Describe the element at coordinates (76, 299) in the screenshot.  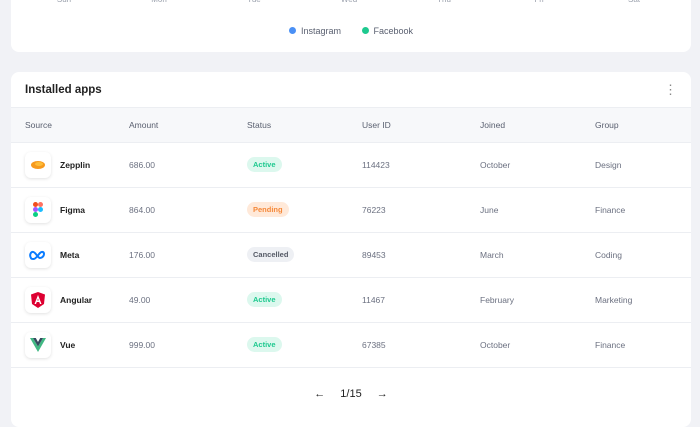
I see `app-name: Angular` at that location.